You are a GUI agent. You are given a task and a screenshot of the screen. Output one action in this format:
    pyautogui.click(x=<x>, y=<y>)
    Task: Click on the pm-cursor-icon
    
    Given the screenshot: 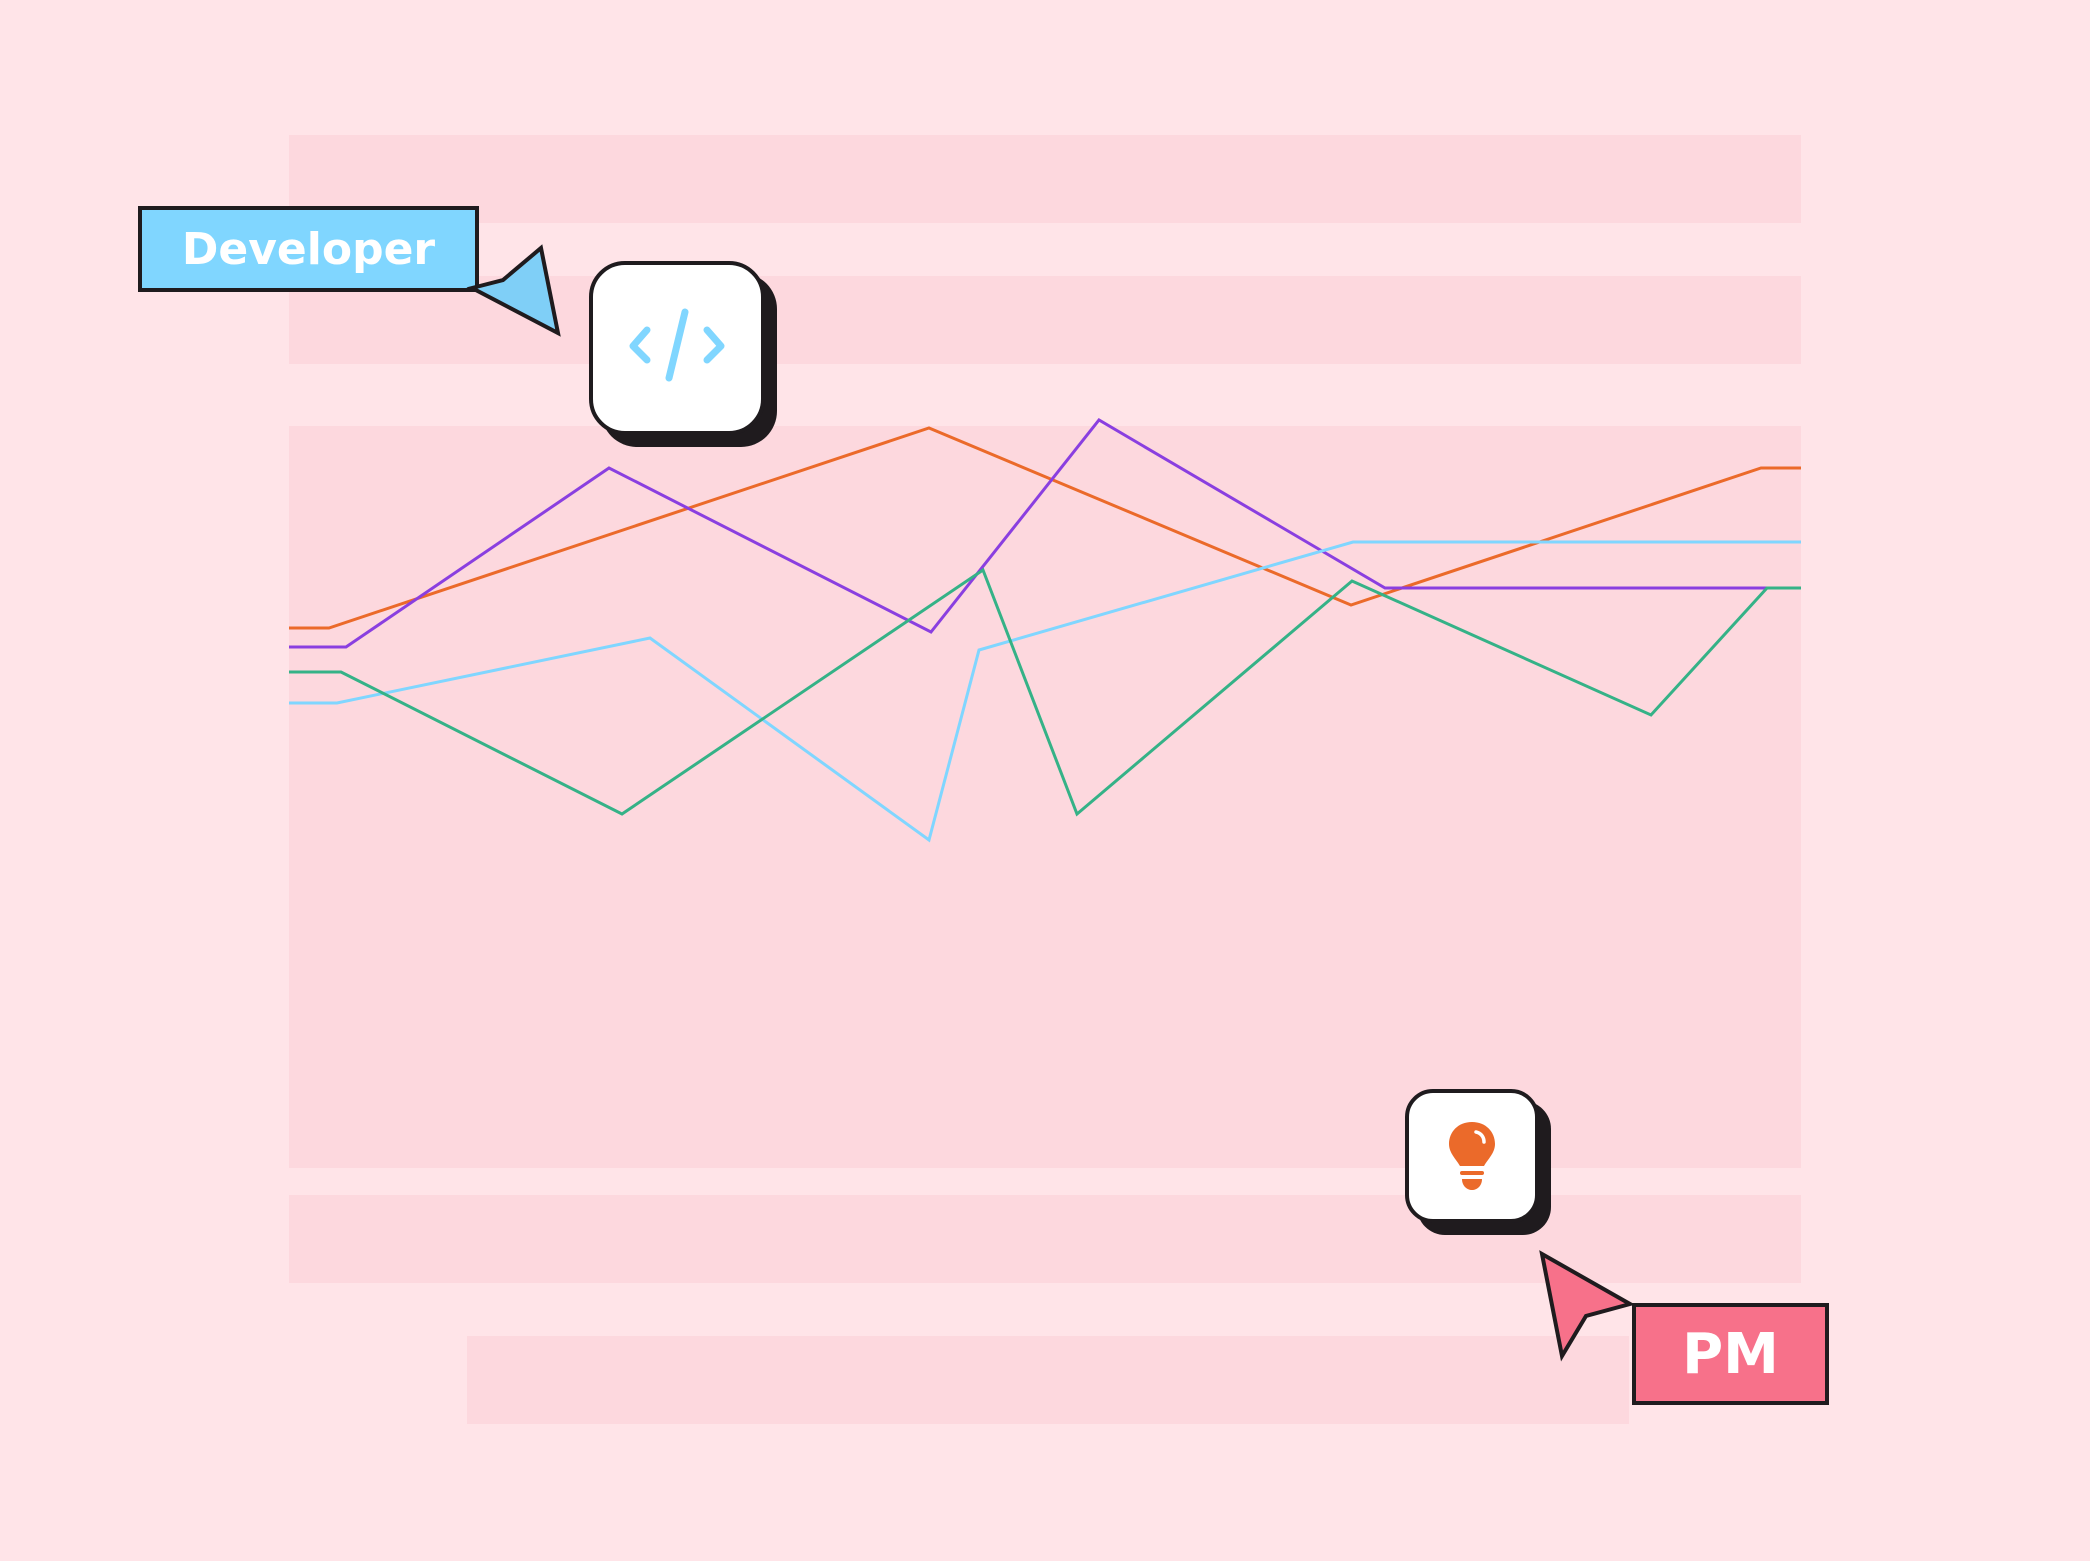 What is the action you would take?
    pyautogui.click(x=1587, y=1306)
    